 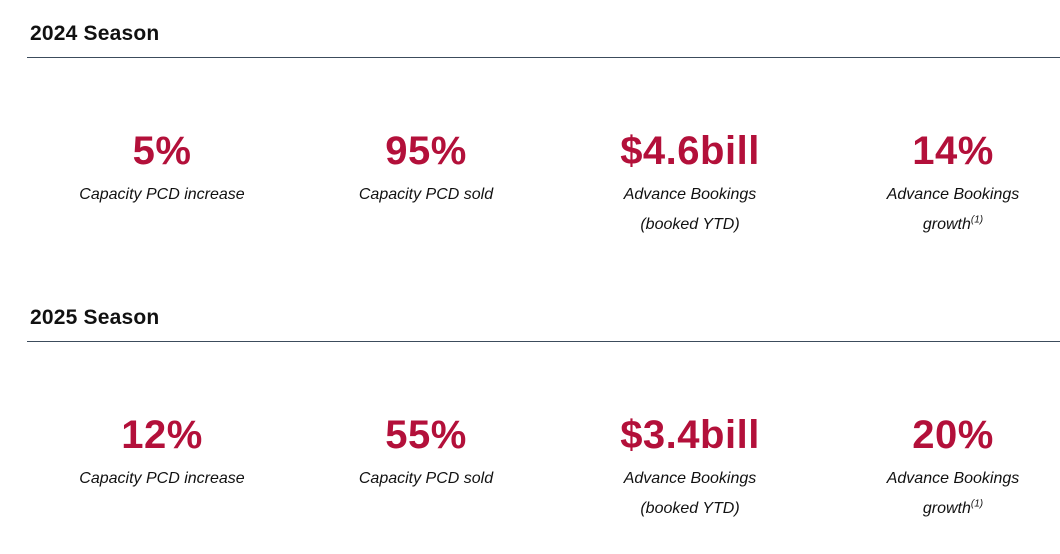 I want to click on metric-capacity-pcd-increase: 12% Capacity PCD increase, so click(x=162, y=453).